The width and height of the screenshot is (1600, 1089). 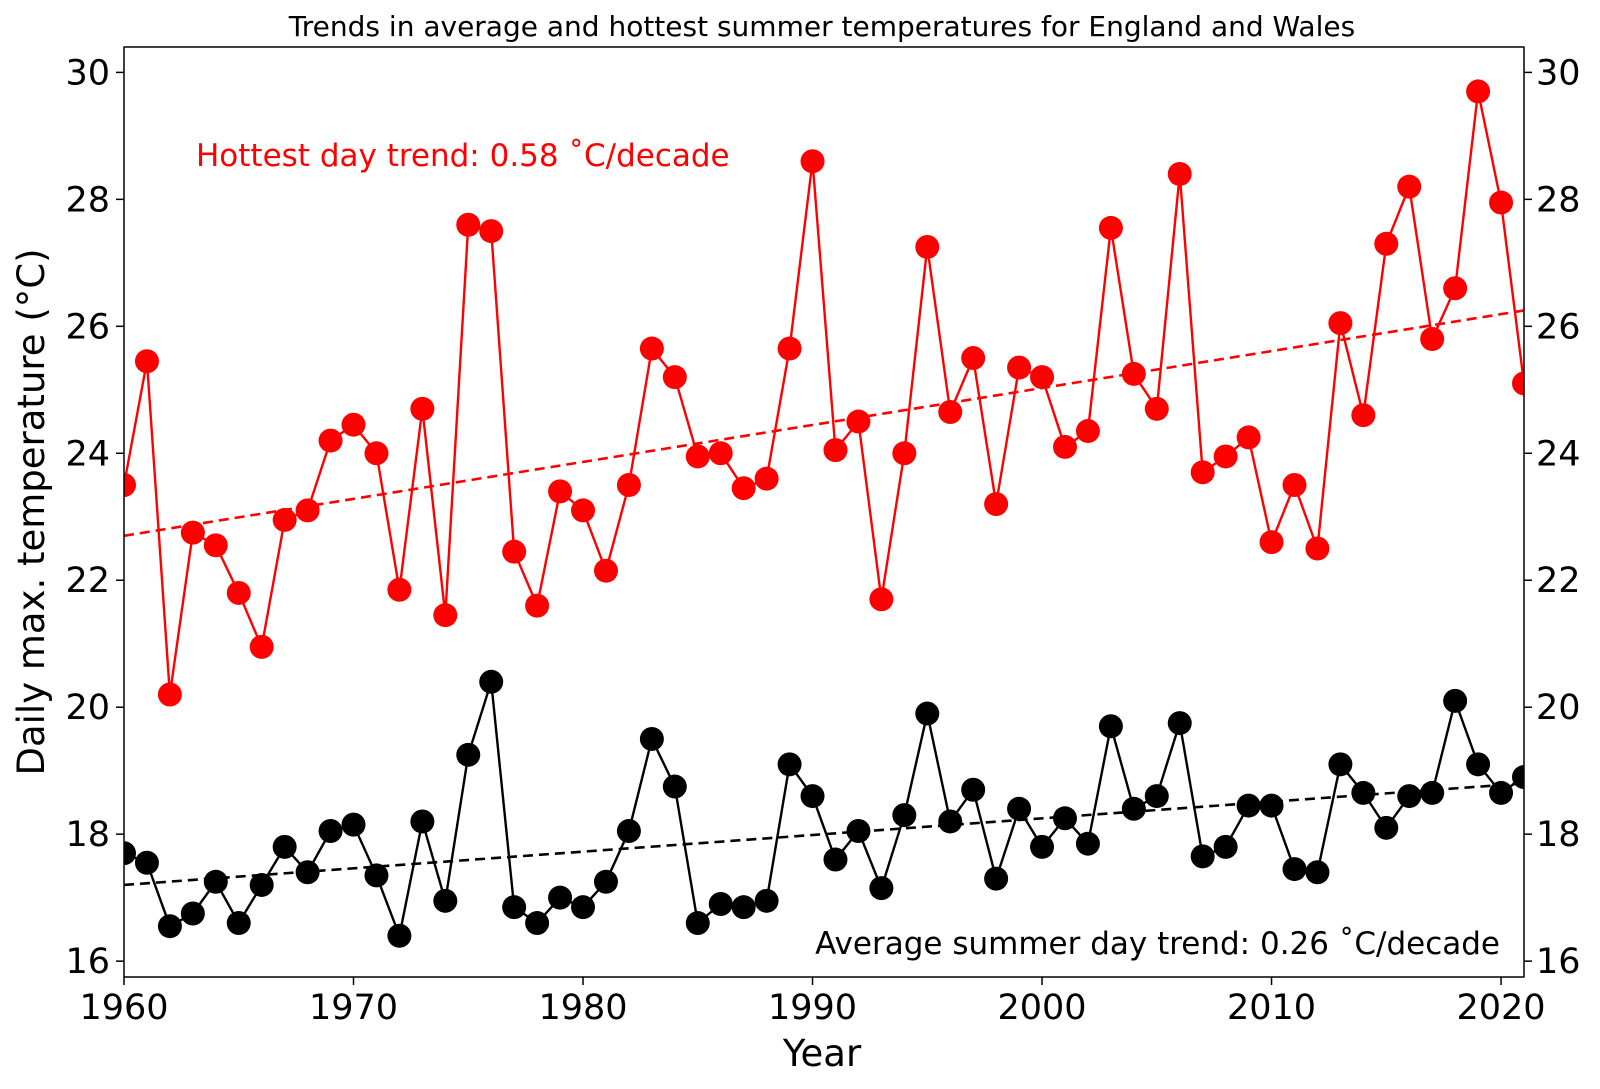 What do you see at coordinates (1248, 805) in the screenshot?
I see `average-point-2009` at bounding box center [1248, 805].